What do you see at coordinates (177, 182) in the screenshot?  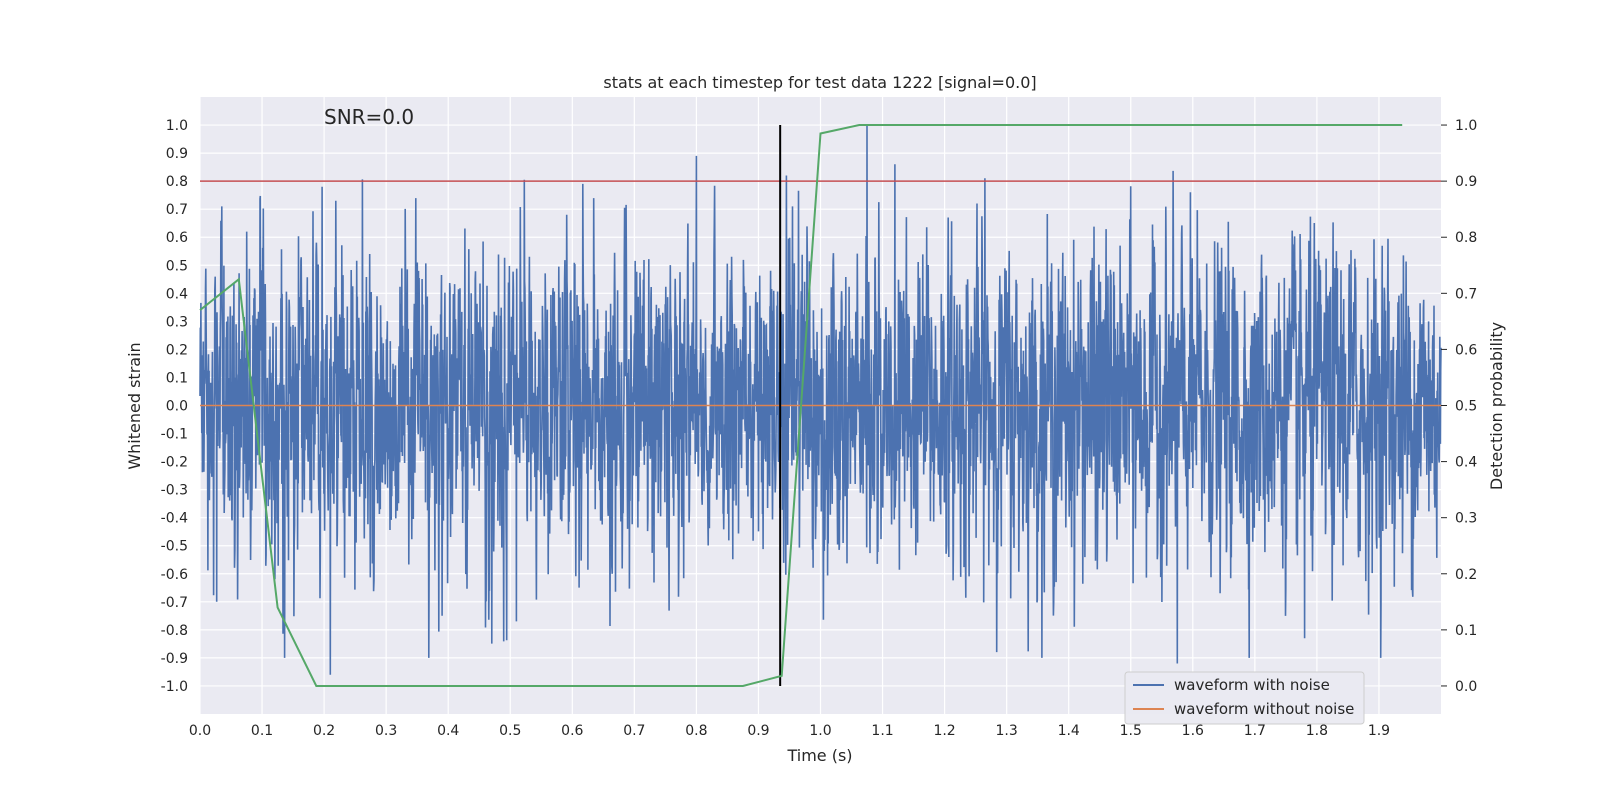 I see `y-tick-label: 0.8` at bounding box center [177, 182].